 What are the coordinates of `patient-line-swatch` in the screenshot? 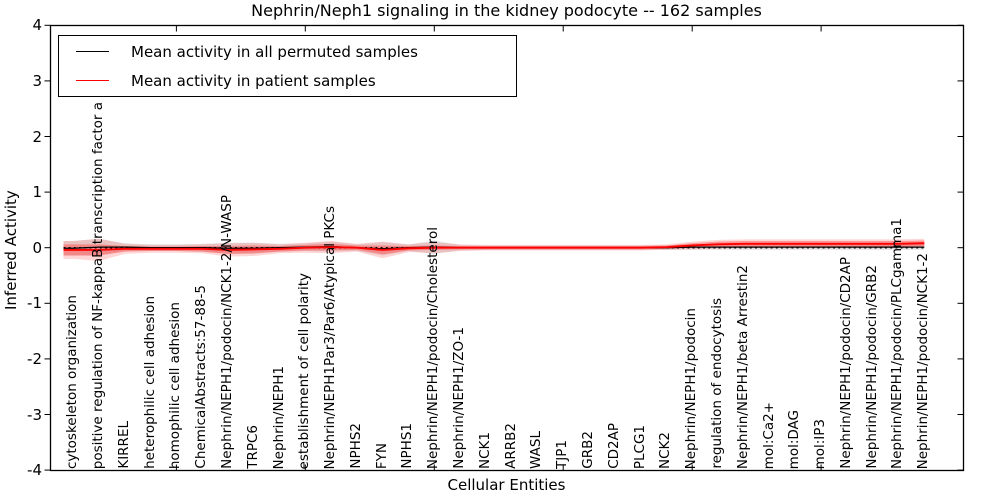 It's located at (92, 80).